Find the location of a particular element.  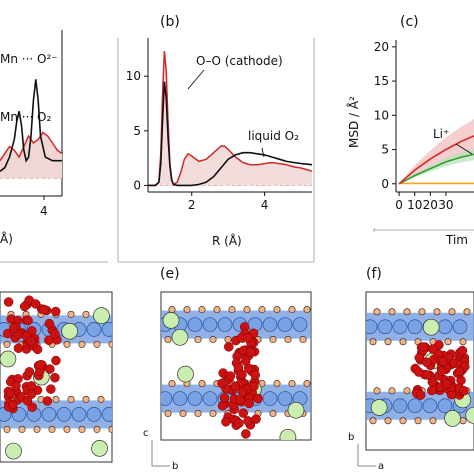

panel-d-structure is located at coordinates (56, 377).